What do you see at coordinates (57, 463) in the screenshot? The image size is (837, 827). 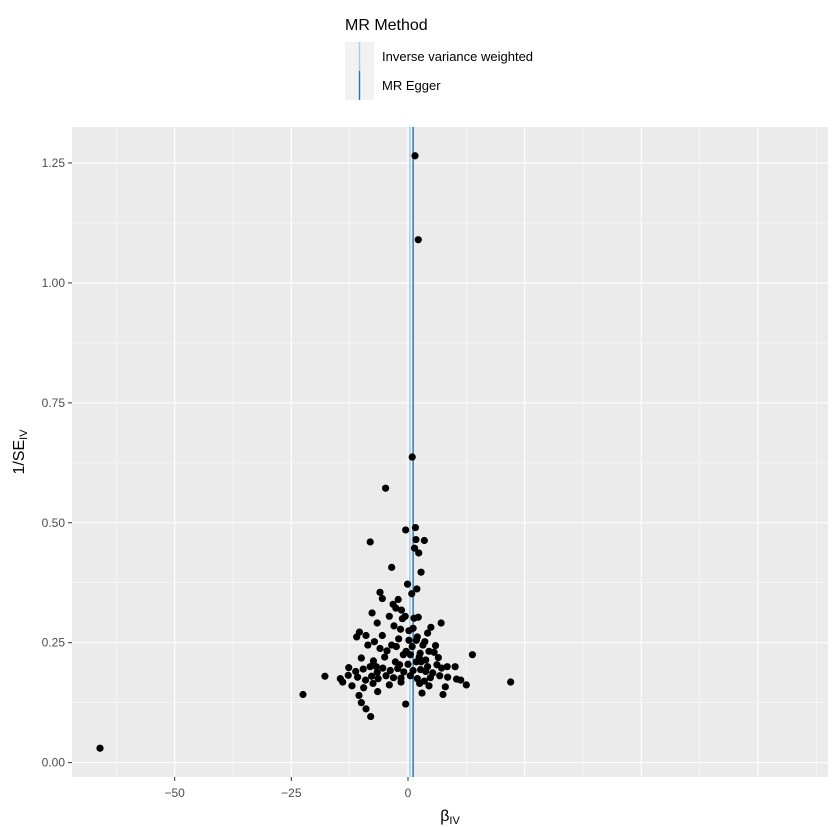 I see `y-axis-ticks: 0.00 0.25 0.50 0.75 1.00 1.25` at bounding box center [57, 463].